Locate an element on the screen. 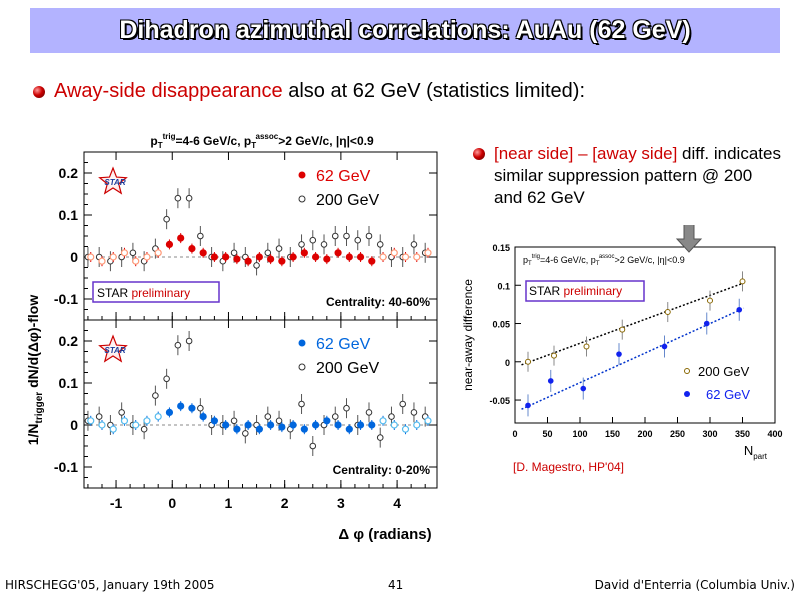 Image resolution: width=800 pixels, height=600 pixels. x-tick-label: 4 is located at coordinates (397, 503).